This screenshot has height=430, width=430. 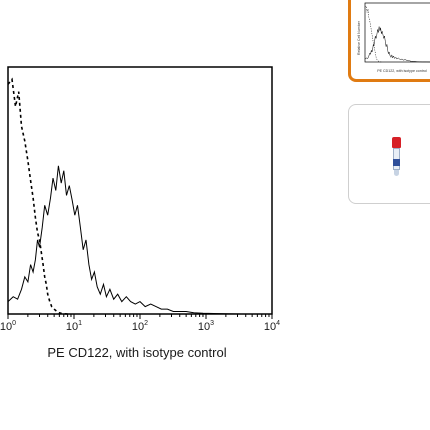 What do you see at coordinates (389, 154) in the screenshot?
I see `thumbnail-product` at bounding box center [389, 154].